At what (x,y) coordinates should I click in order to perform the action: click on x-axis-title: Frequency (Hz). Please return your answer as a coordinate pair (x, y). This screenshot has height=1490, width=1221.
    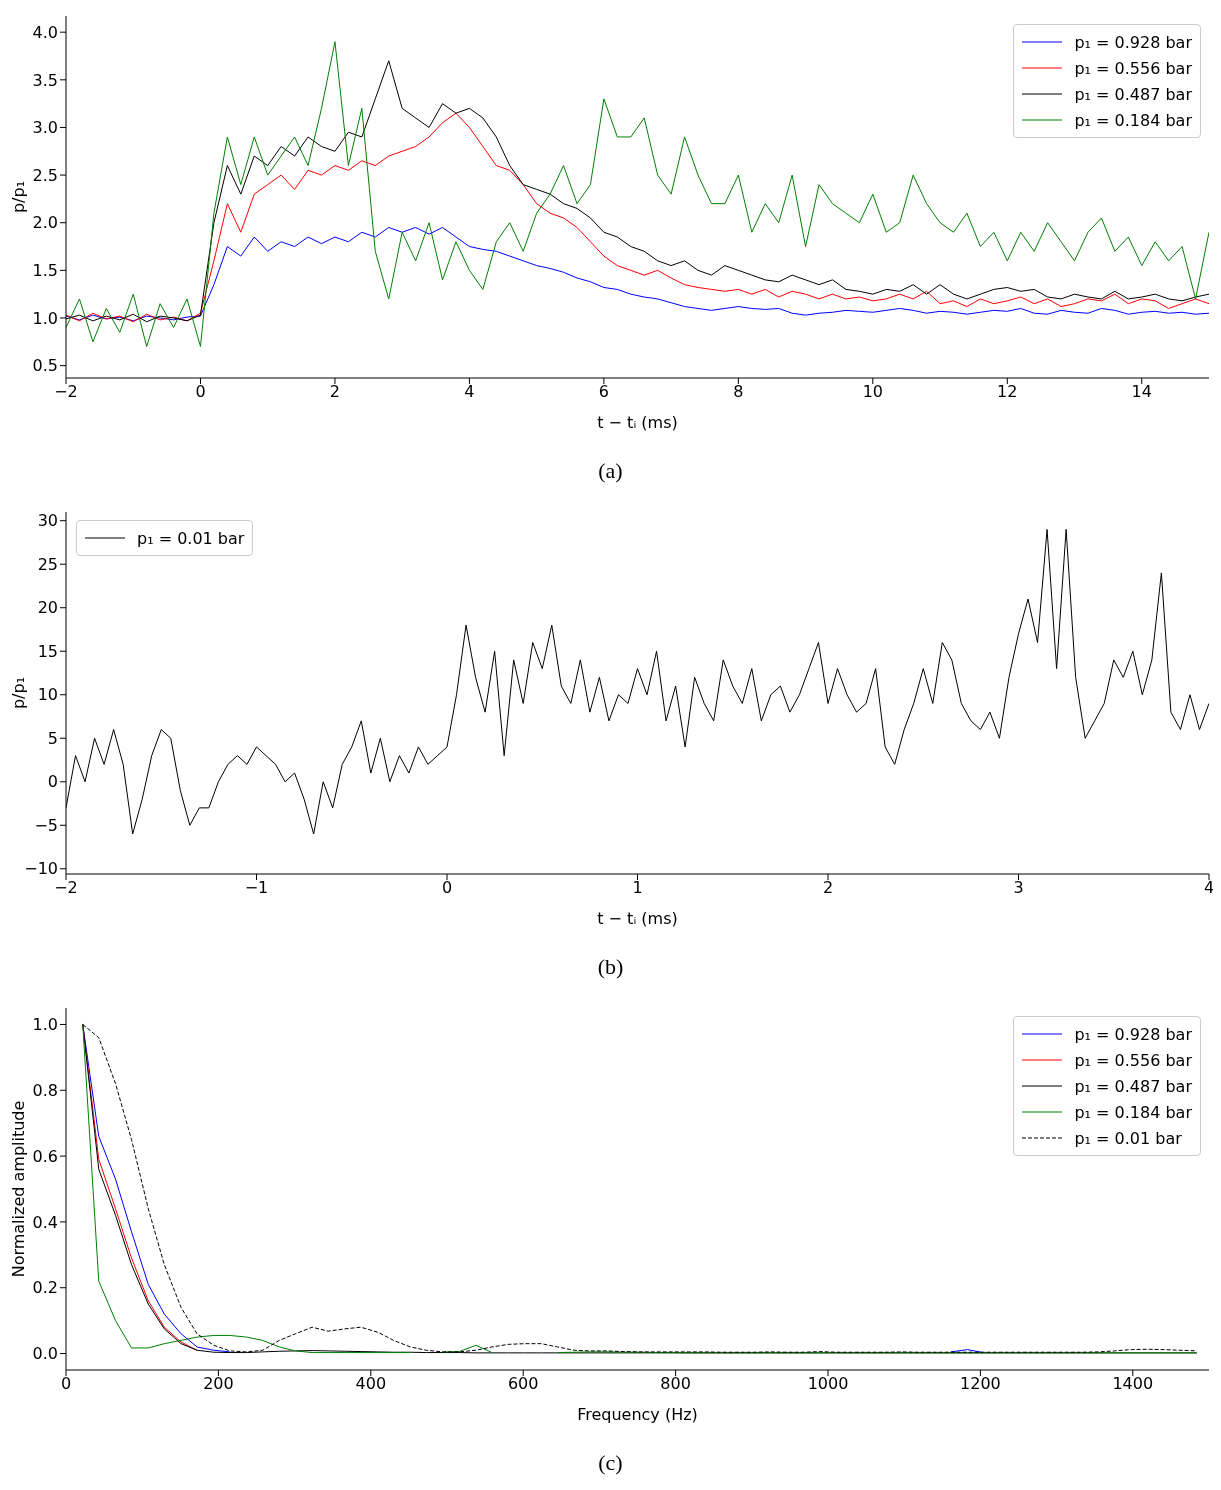
    Looking at the image, I should click on (637, 1414).